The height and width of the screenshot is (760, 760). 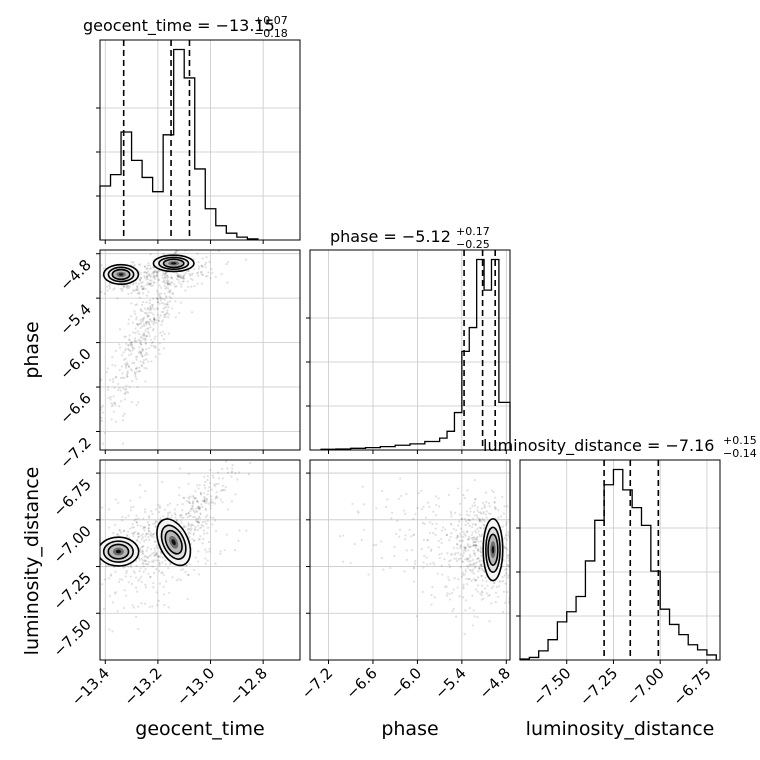 I want to click on panel-phase-vs-geocent-time: −7.2−6.6−6.0−5.4−4.8, so click(x=178, y=360).